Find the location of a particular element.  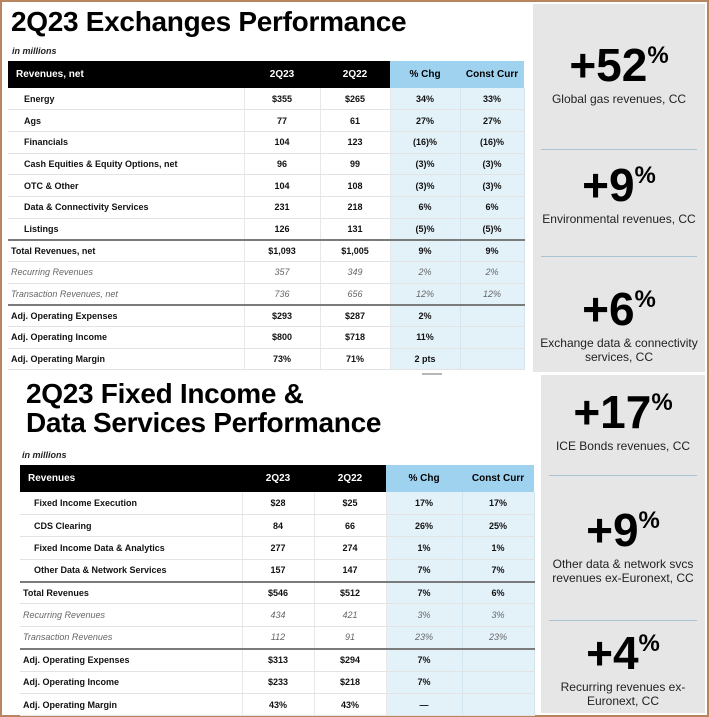

table-row: Adj. Operating Income $800 $718 11% is located at coordinates (266, 337).